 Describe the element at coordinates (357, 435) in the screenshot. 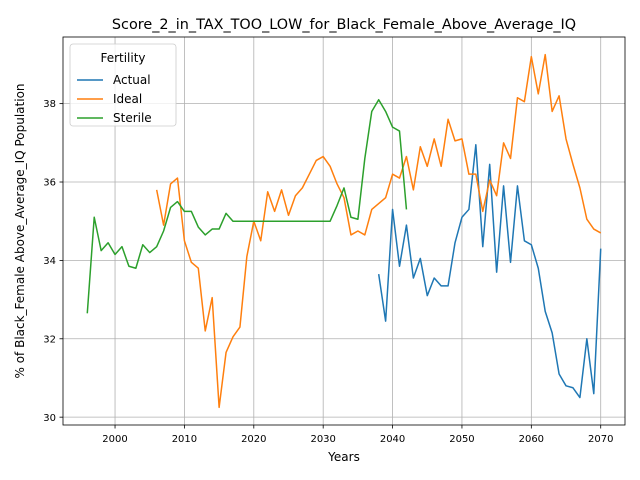

I see `x-axis-ticks: 2000 2010 2020 2030 2040 2050 2060 2070` at that location.